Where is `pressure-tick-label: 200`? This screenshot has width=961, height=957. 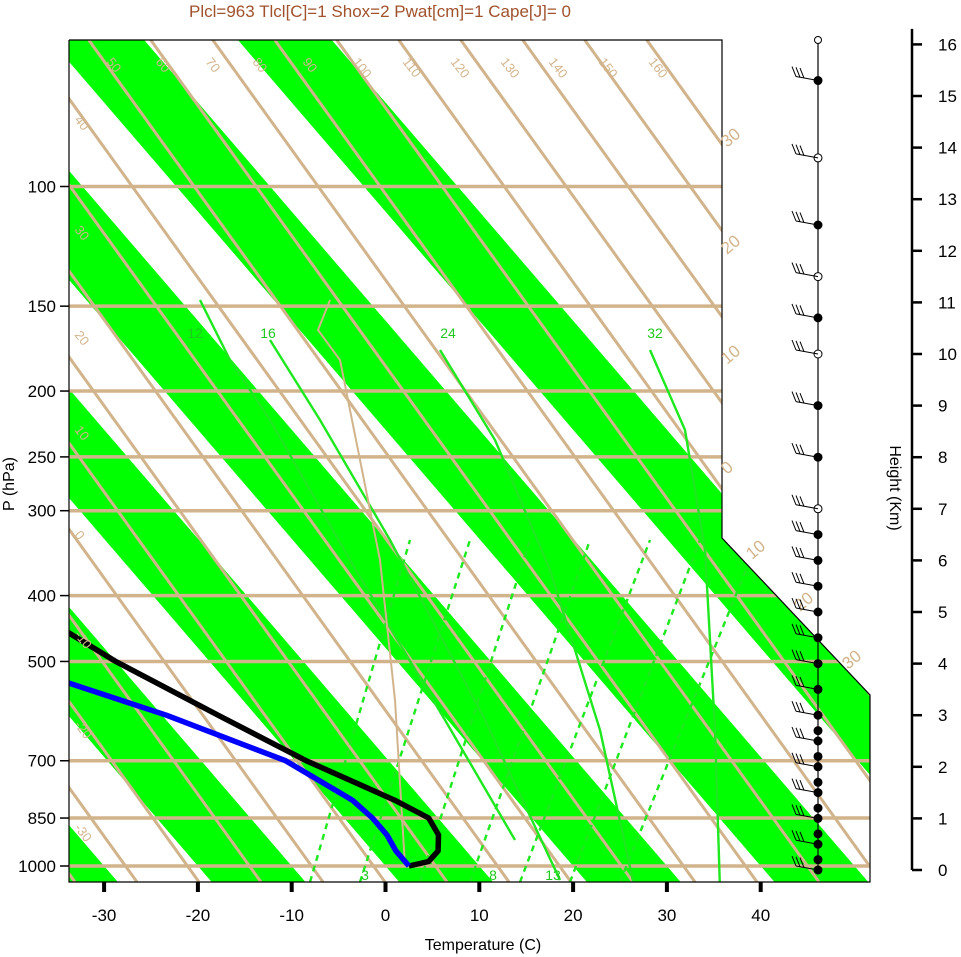 pressure-tick-label: 200 is located at coordinates (42, 391).